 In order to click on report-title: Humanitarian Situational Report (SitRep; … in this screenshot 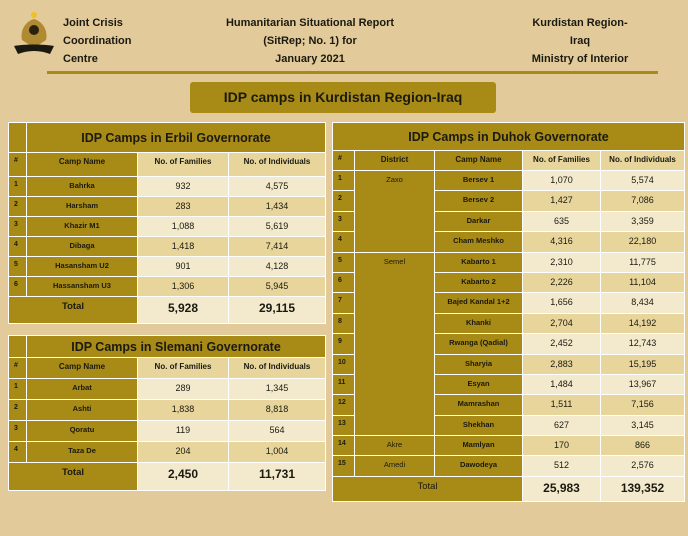, I will do `click(310, 41)`.